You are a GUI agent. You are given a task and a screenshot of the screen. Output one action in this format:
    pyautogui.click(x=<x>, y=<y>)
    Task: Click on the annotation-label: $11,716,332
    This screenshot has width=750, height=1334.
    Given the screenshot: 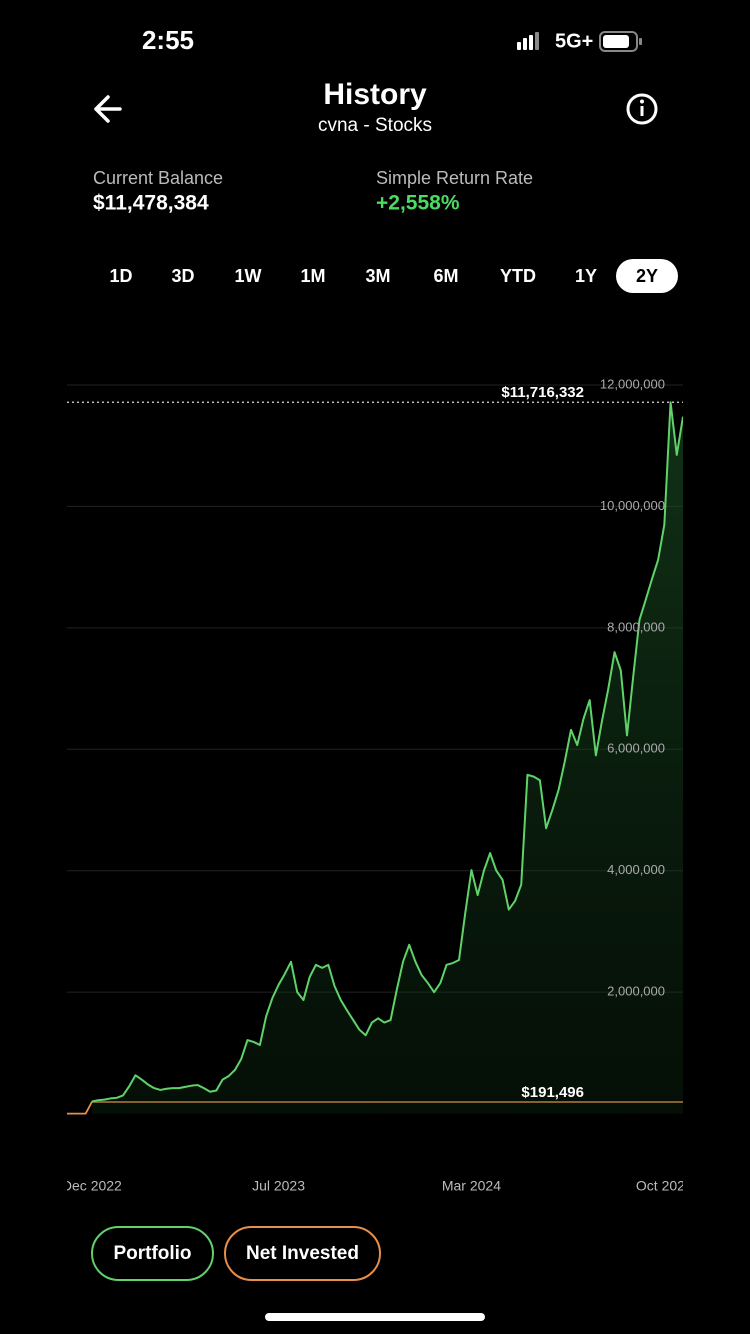 What is the action you would take?
    pyautogui.click(x=542, y=392)
    